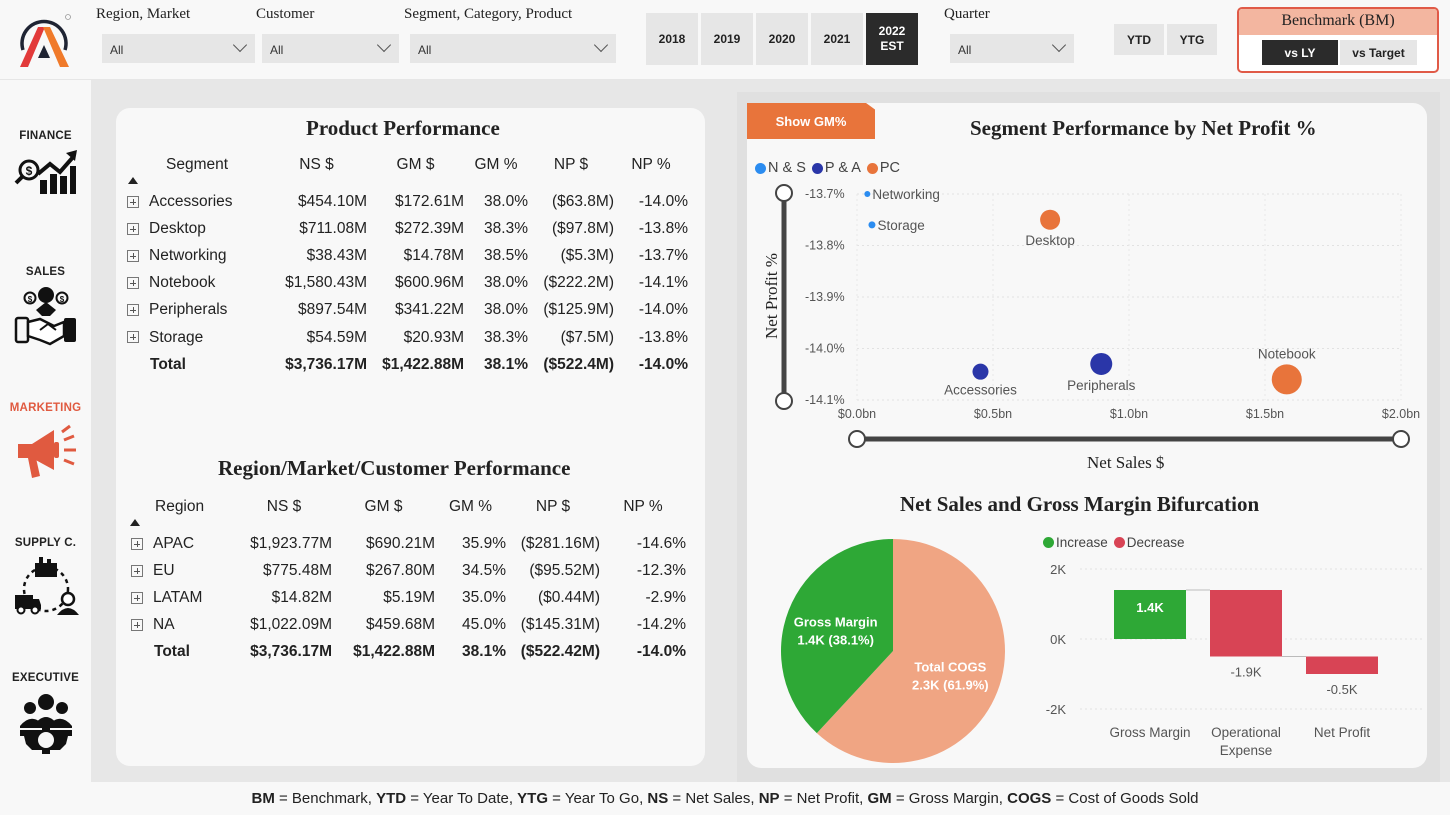 The width and height of the screenshot is (1450, 815). Describe the element at coordinates (46, 451) in the screenshot. I see `megaphone-icon` at that location.